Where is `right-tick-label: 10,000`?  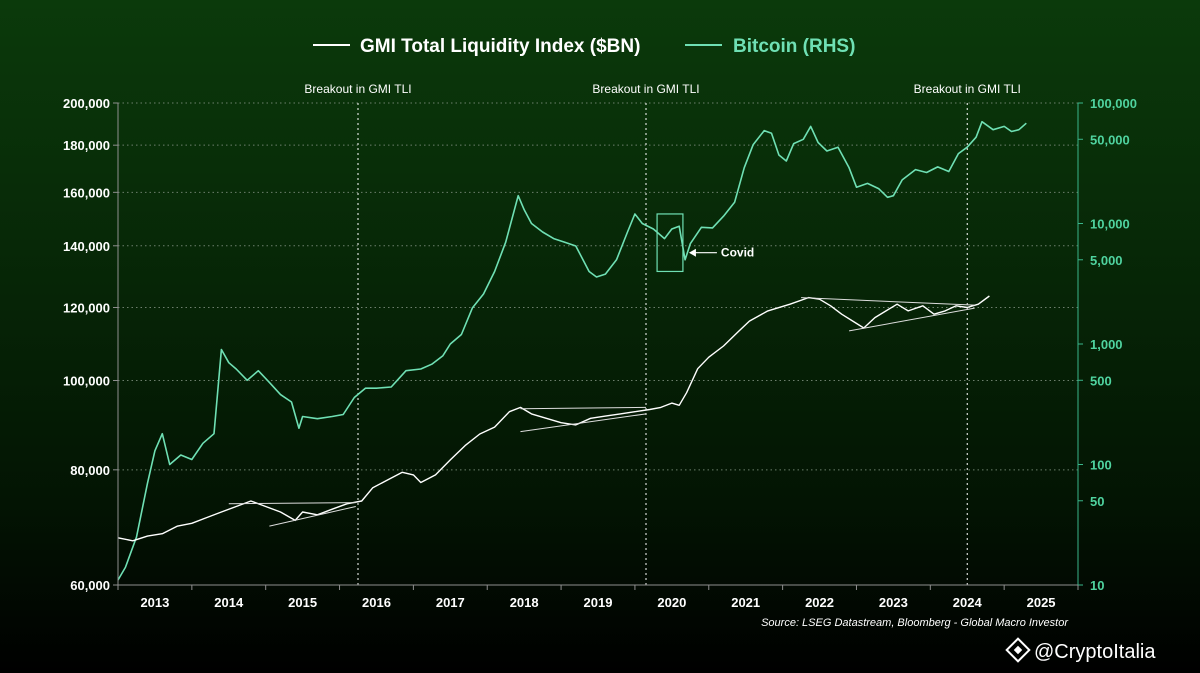 right-tick-label: 10,000 is located at coordinates (1110, 224).